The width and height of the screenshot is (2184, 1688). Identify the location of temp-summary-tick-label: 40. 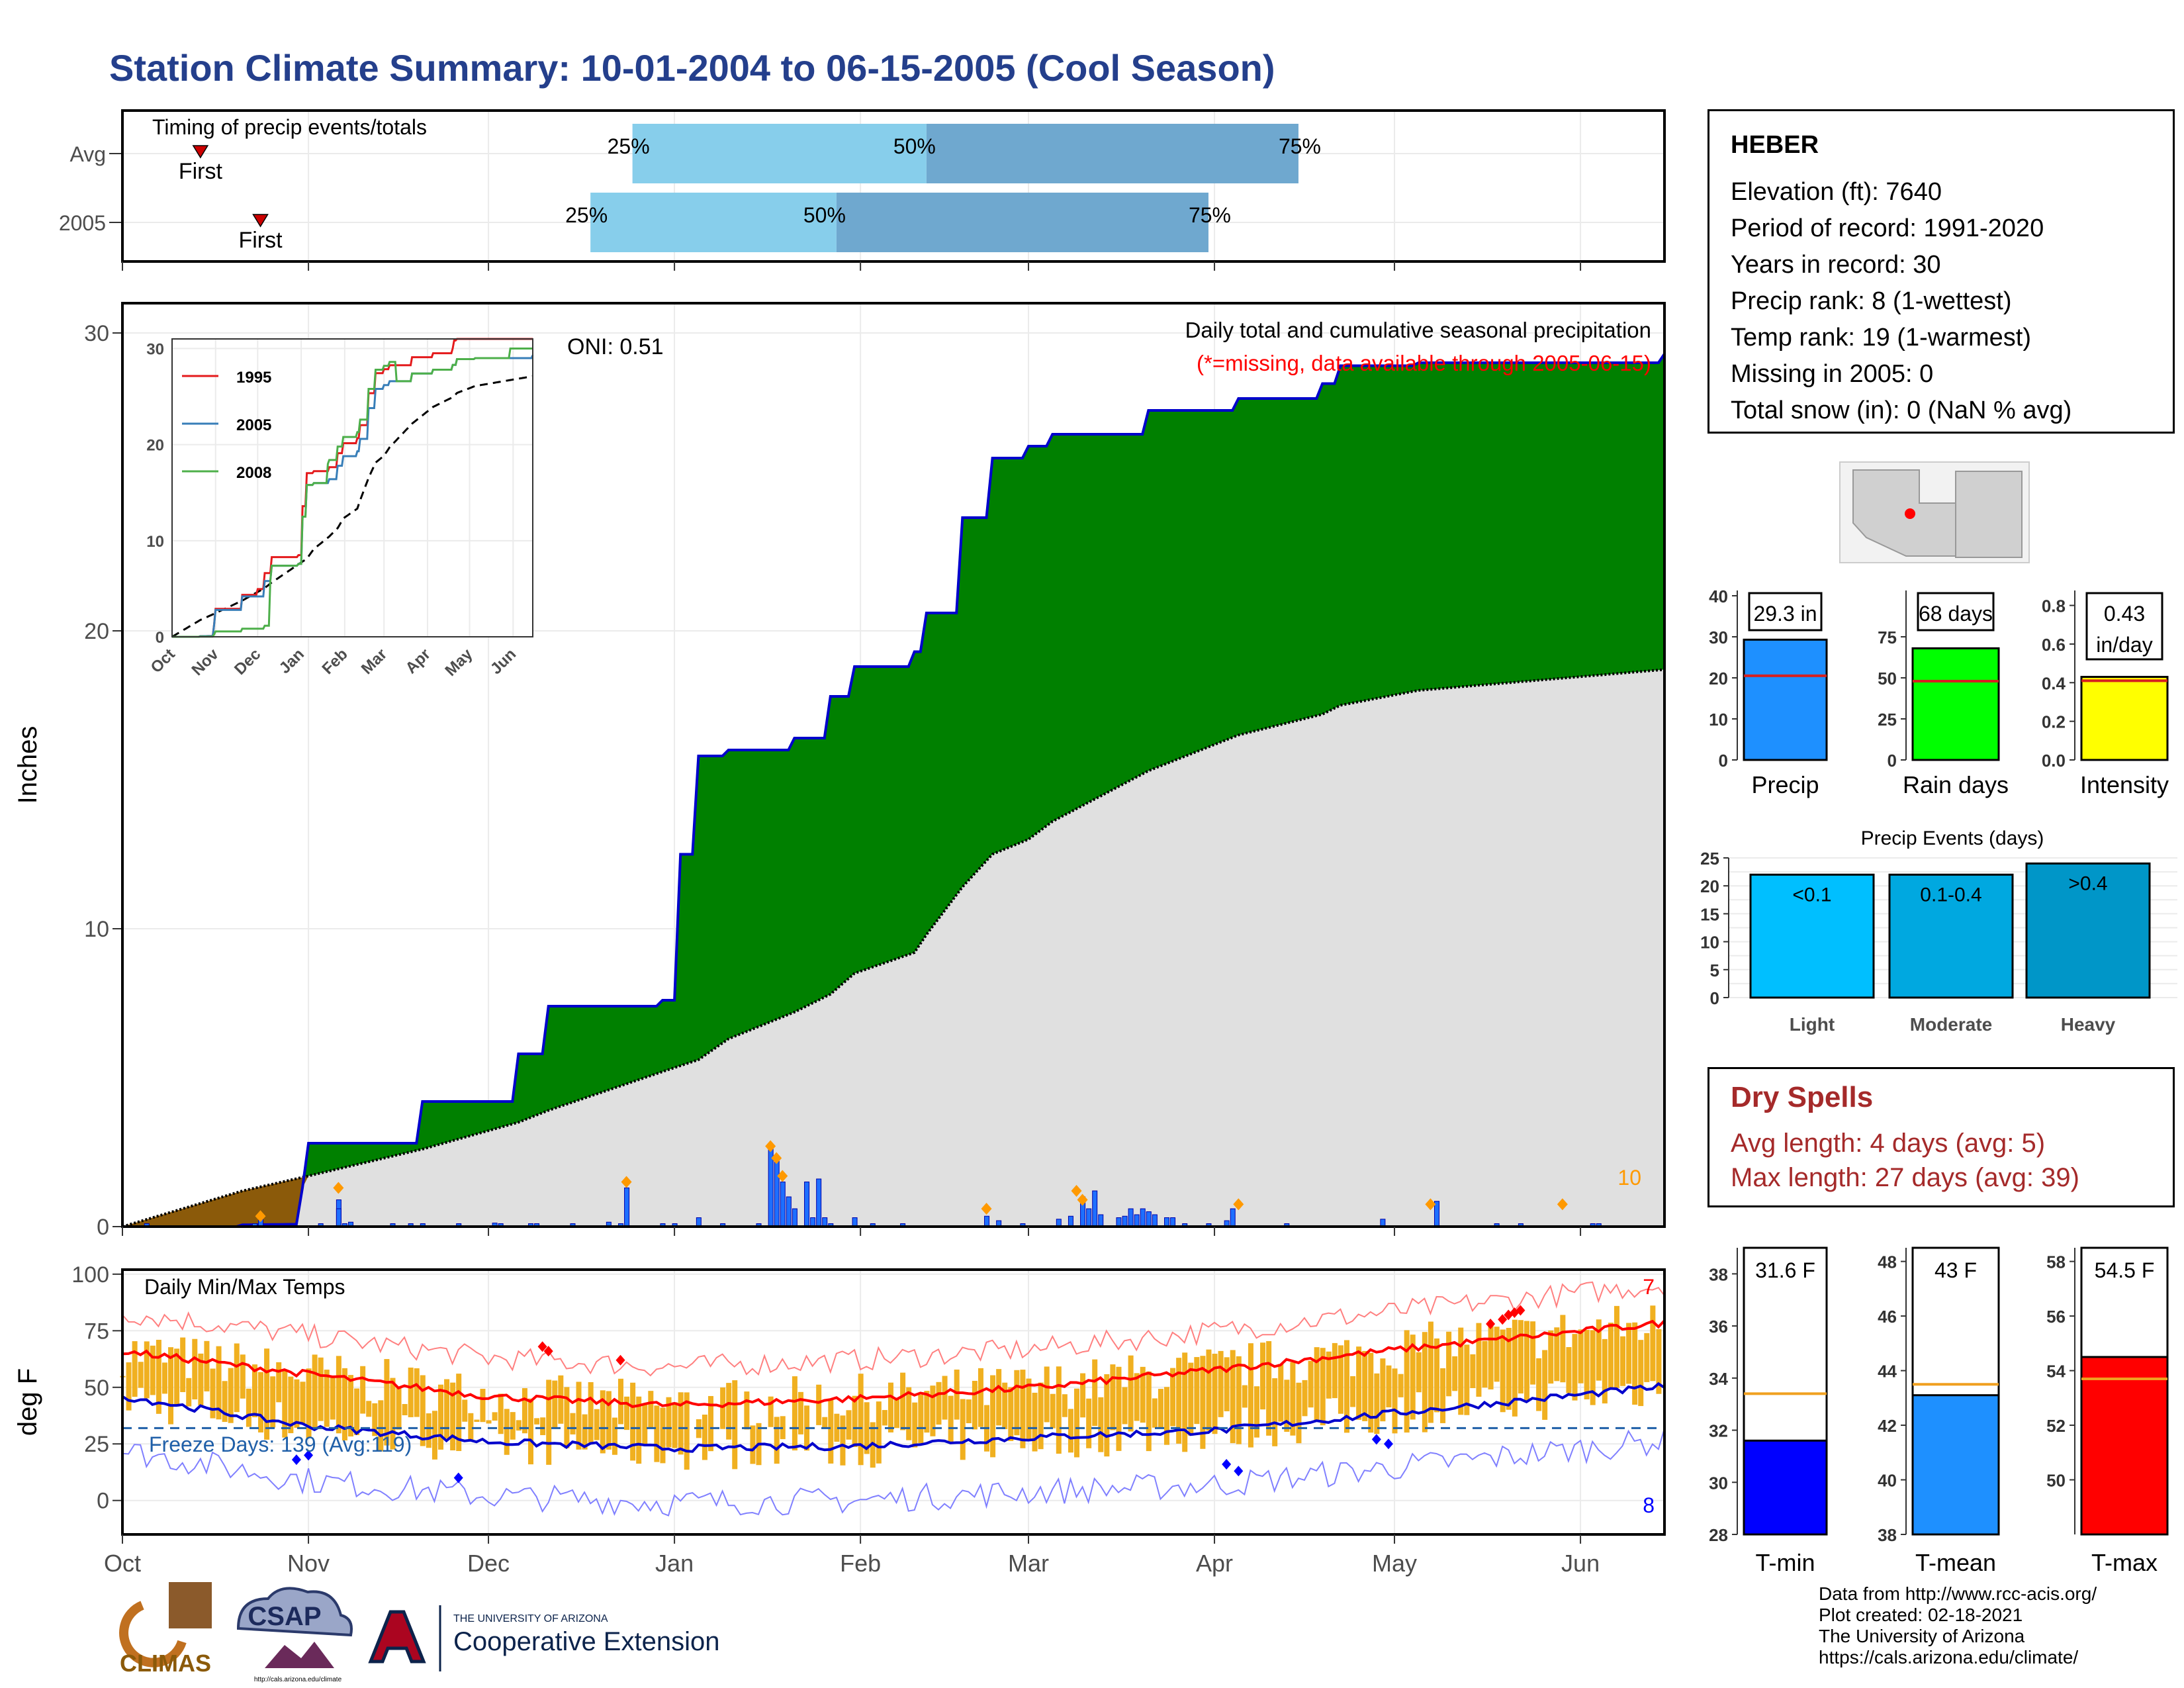
(1888, 1481).